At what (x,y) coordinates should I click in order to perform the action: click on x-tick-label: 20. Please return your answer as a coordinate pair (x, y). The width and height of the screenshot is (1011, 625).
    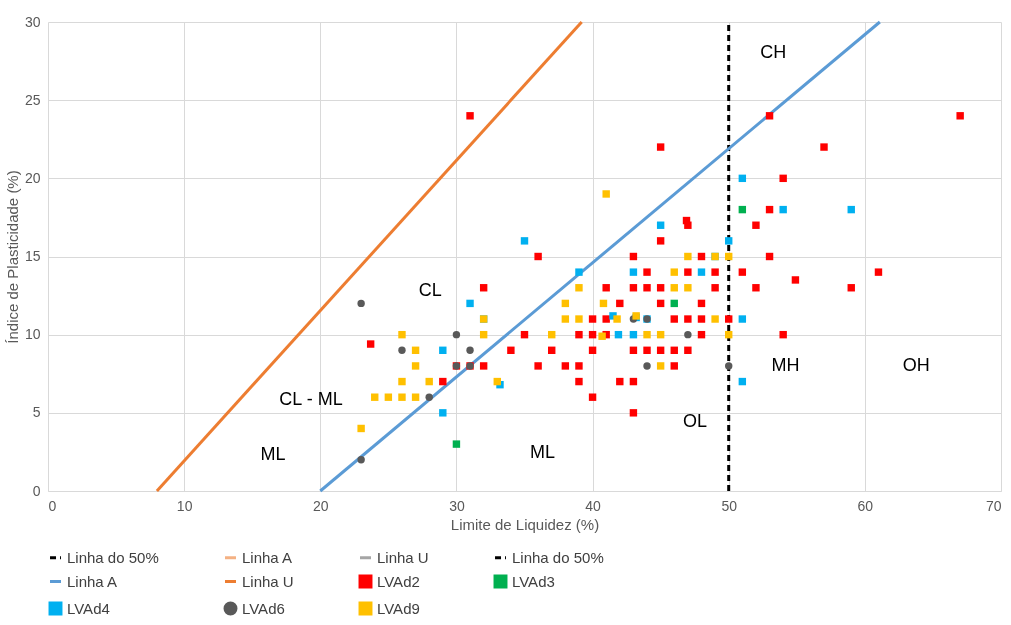
    Looking at the image, I should click on (321, 505).